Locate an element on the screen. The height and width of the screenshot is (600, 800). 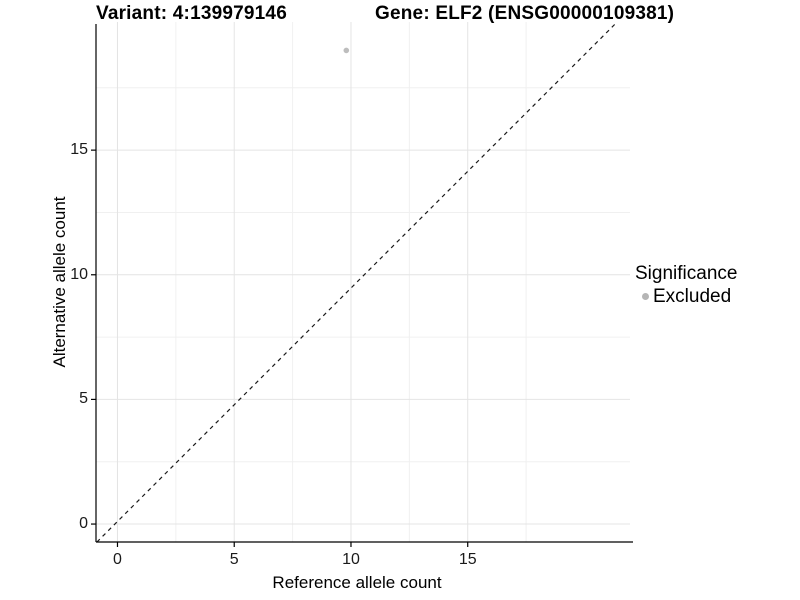
x-tick-label: 5 is located at coordinates (234, 559).